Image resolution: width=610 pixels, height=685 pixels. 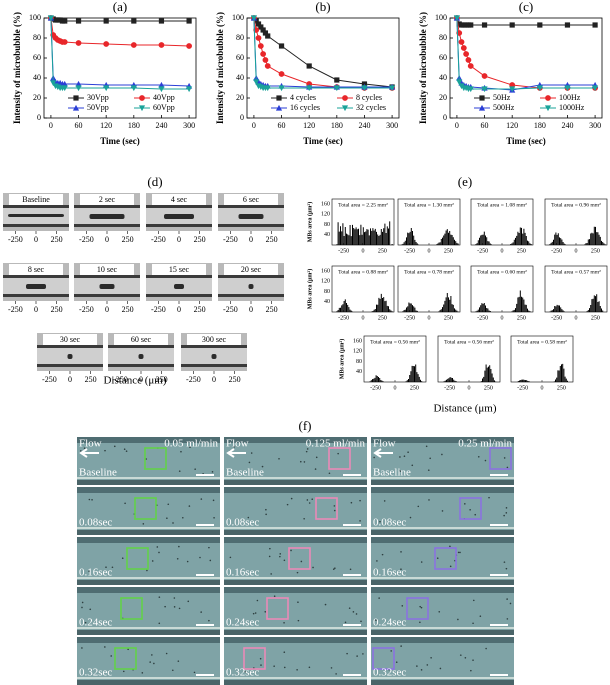 What do you see at coordinates (303, 97) in the screenshot?
I see `legend-label: 4 cycles` at bounding box center [303, 97].